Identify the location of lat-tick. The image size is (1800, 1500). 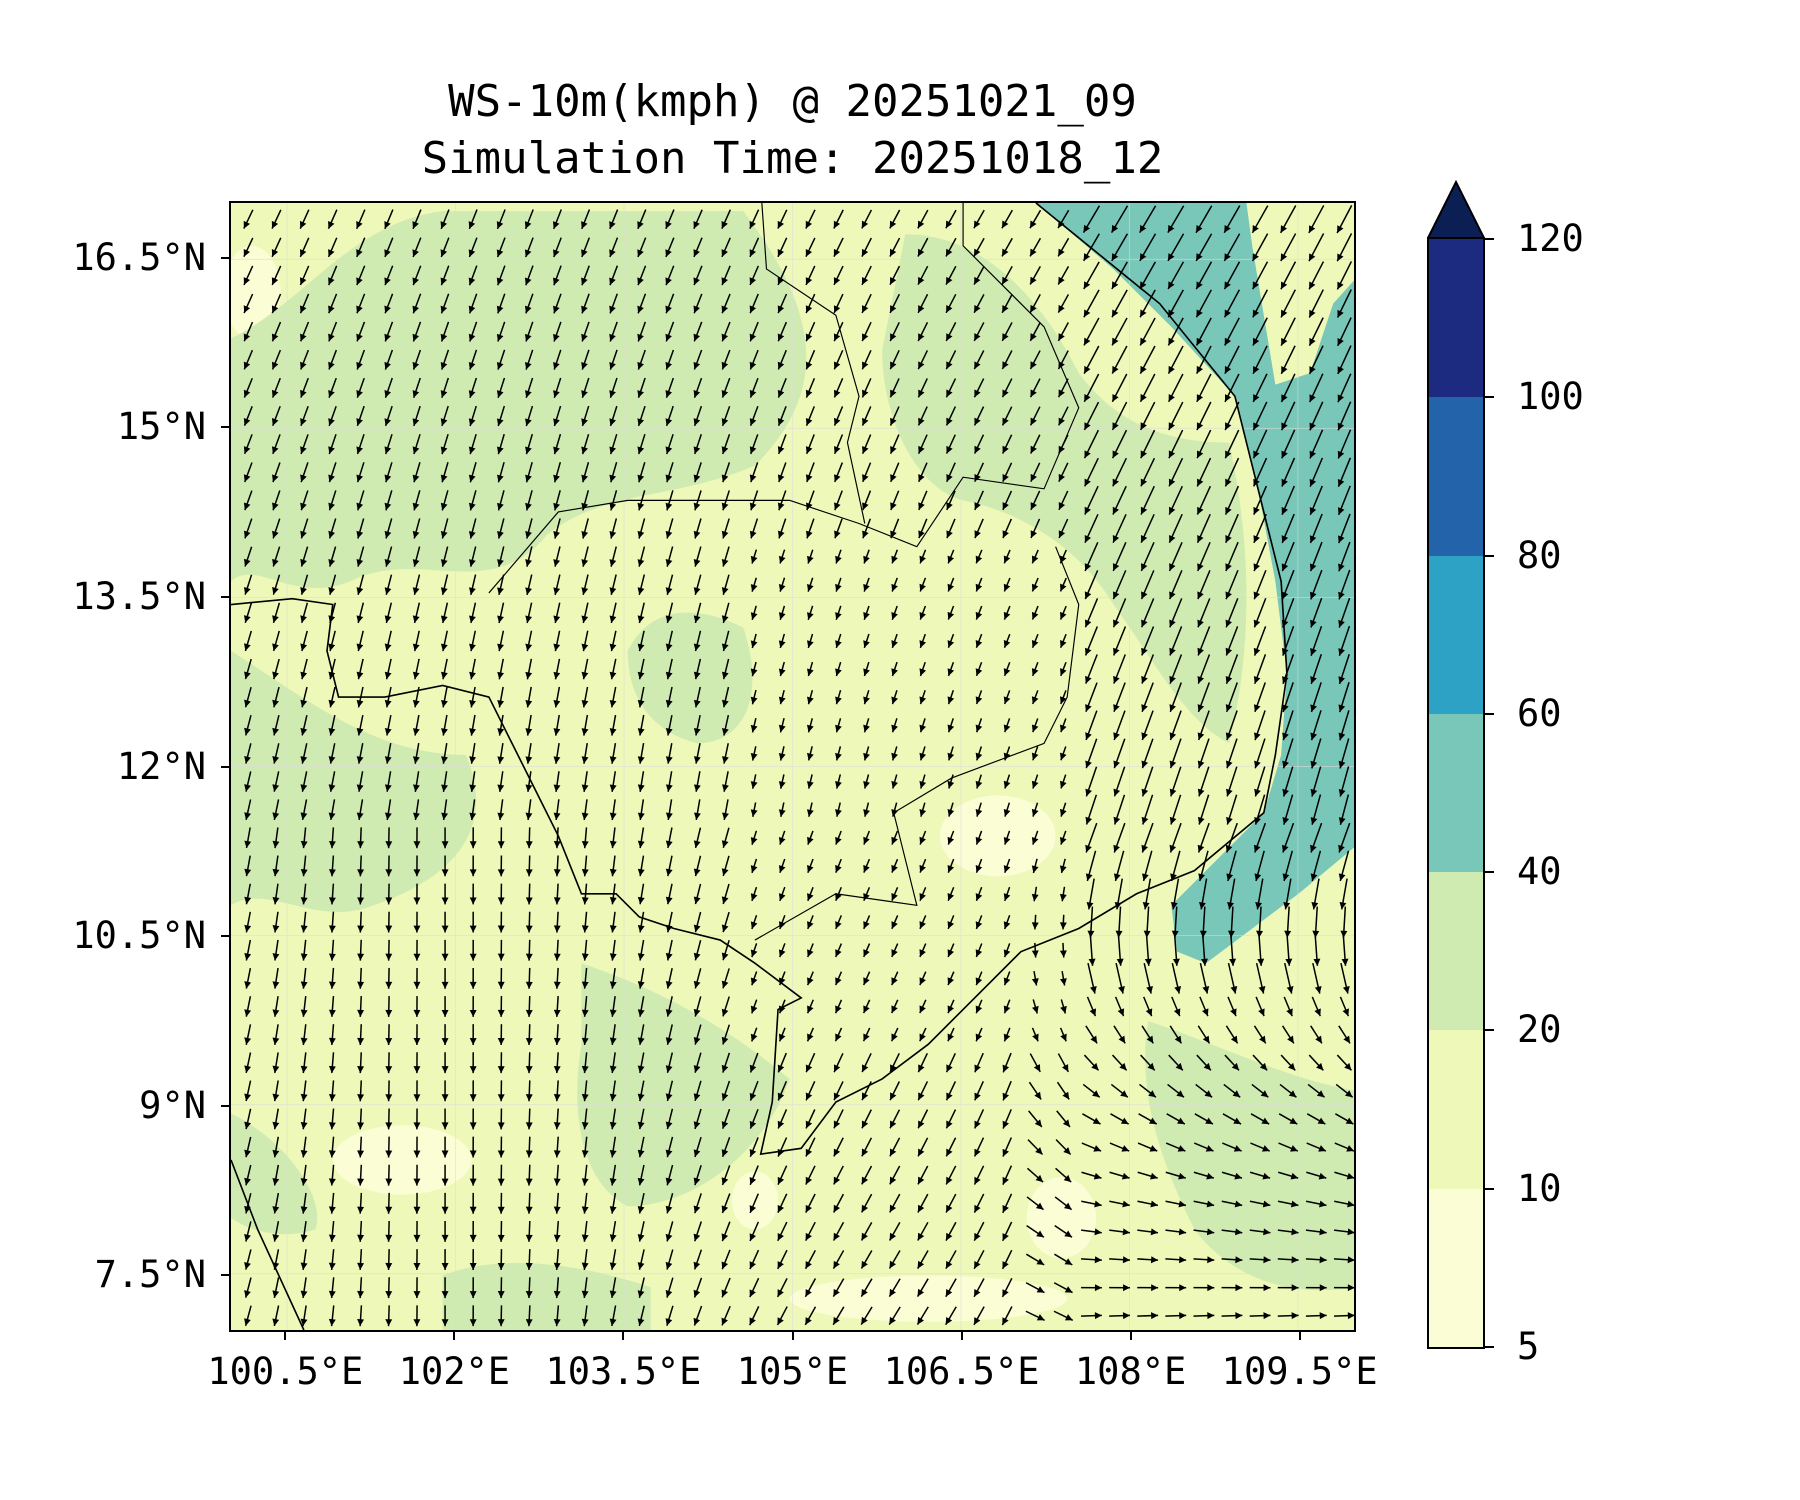
(225, 427).